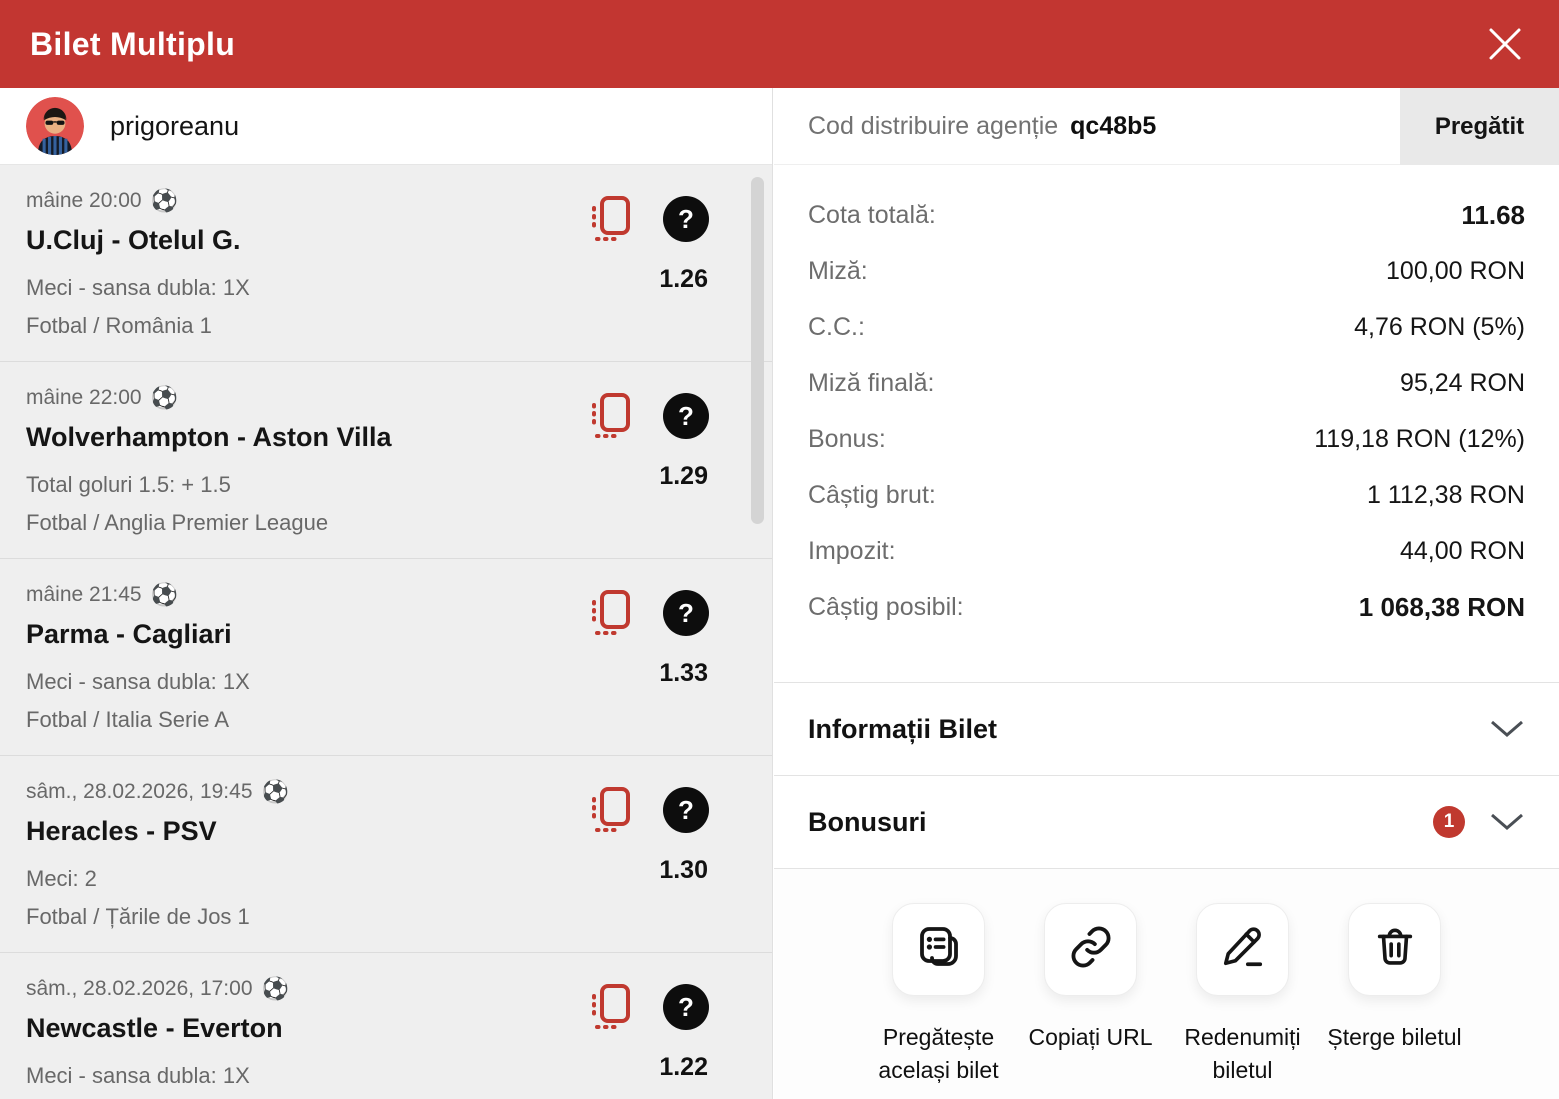 The width and height of the screenshot is (1559, 1099). Describe the element at coordinates (872, 494) in the screenshot. I see `gross-win-label: Câștig brut:` at that location.